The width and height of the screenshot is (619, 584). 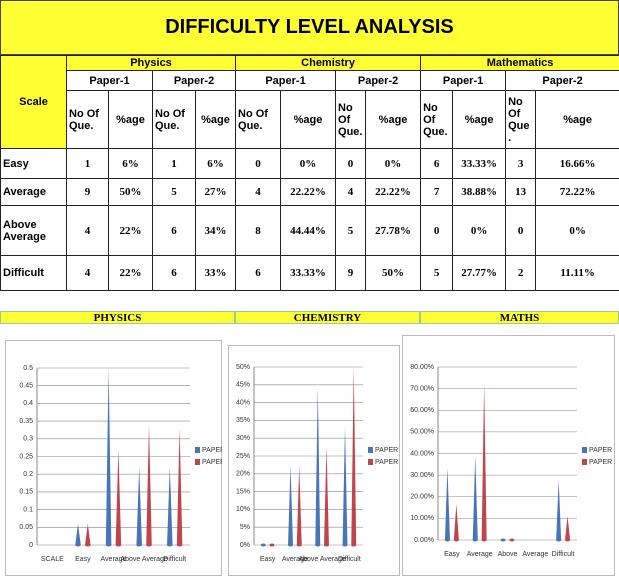 I want to click on y-tick-label: 0.35, so click(x=26, y=421).